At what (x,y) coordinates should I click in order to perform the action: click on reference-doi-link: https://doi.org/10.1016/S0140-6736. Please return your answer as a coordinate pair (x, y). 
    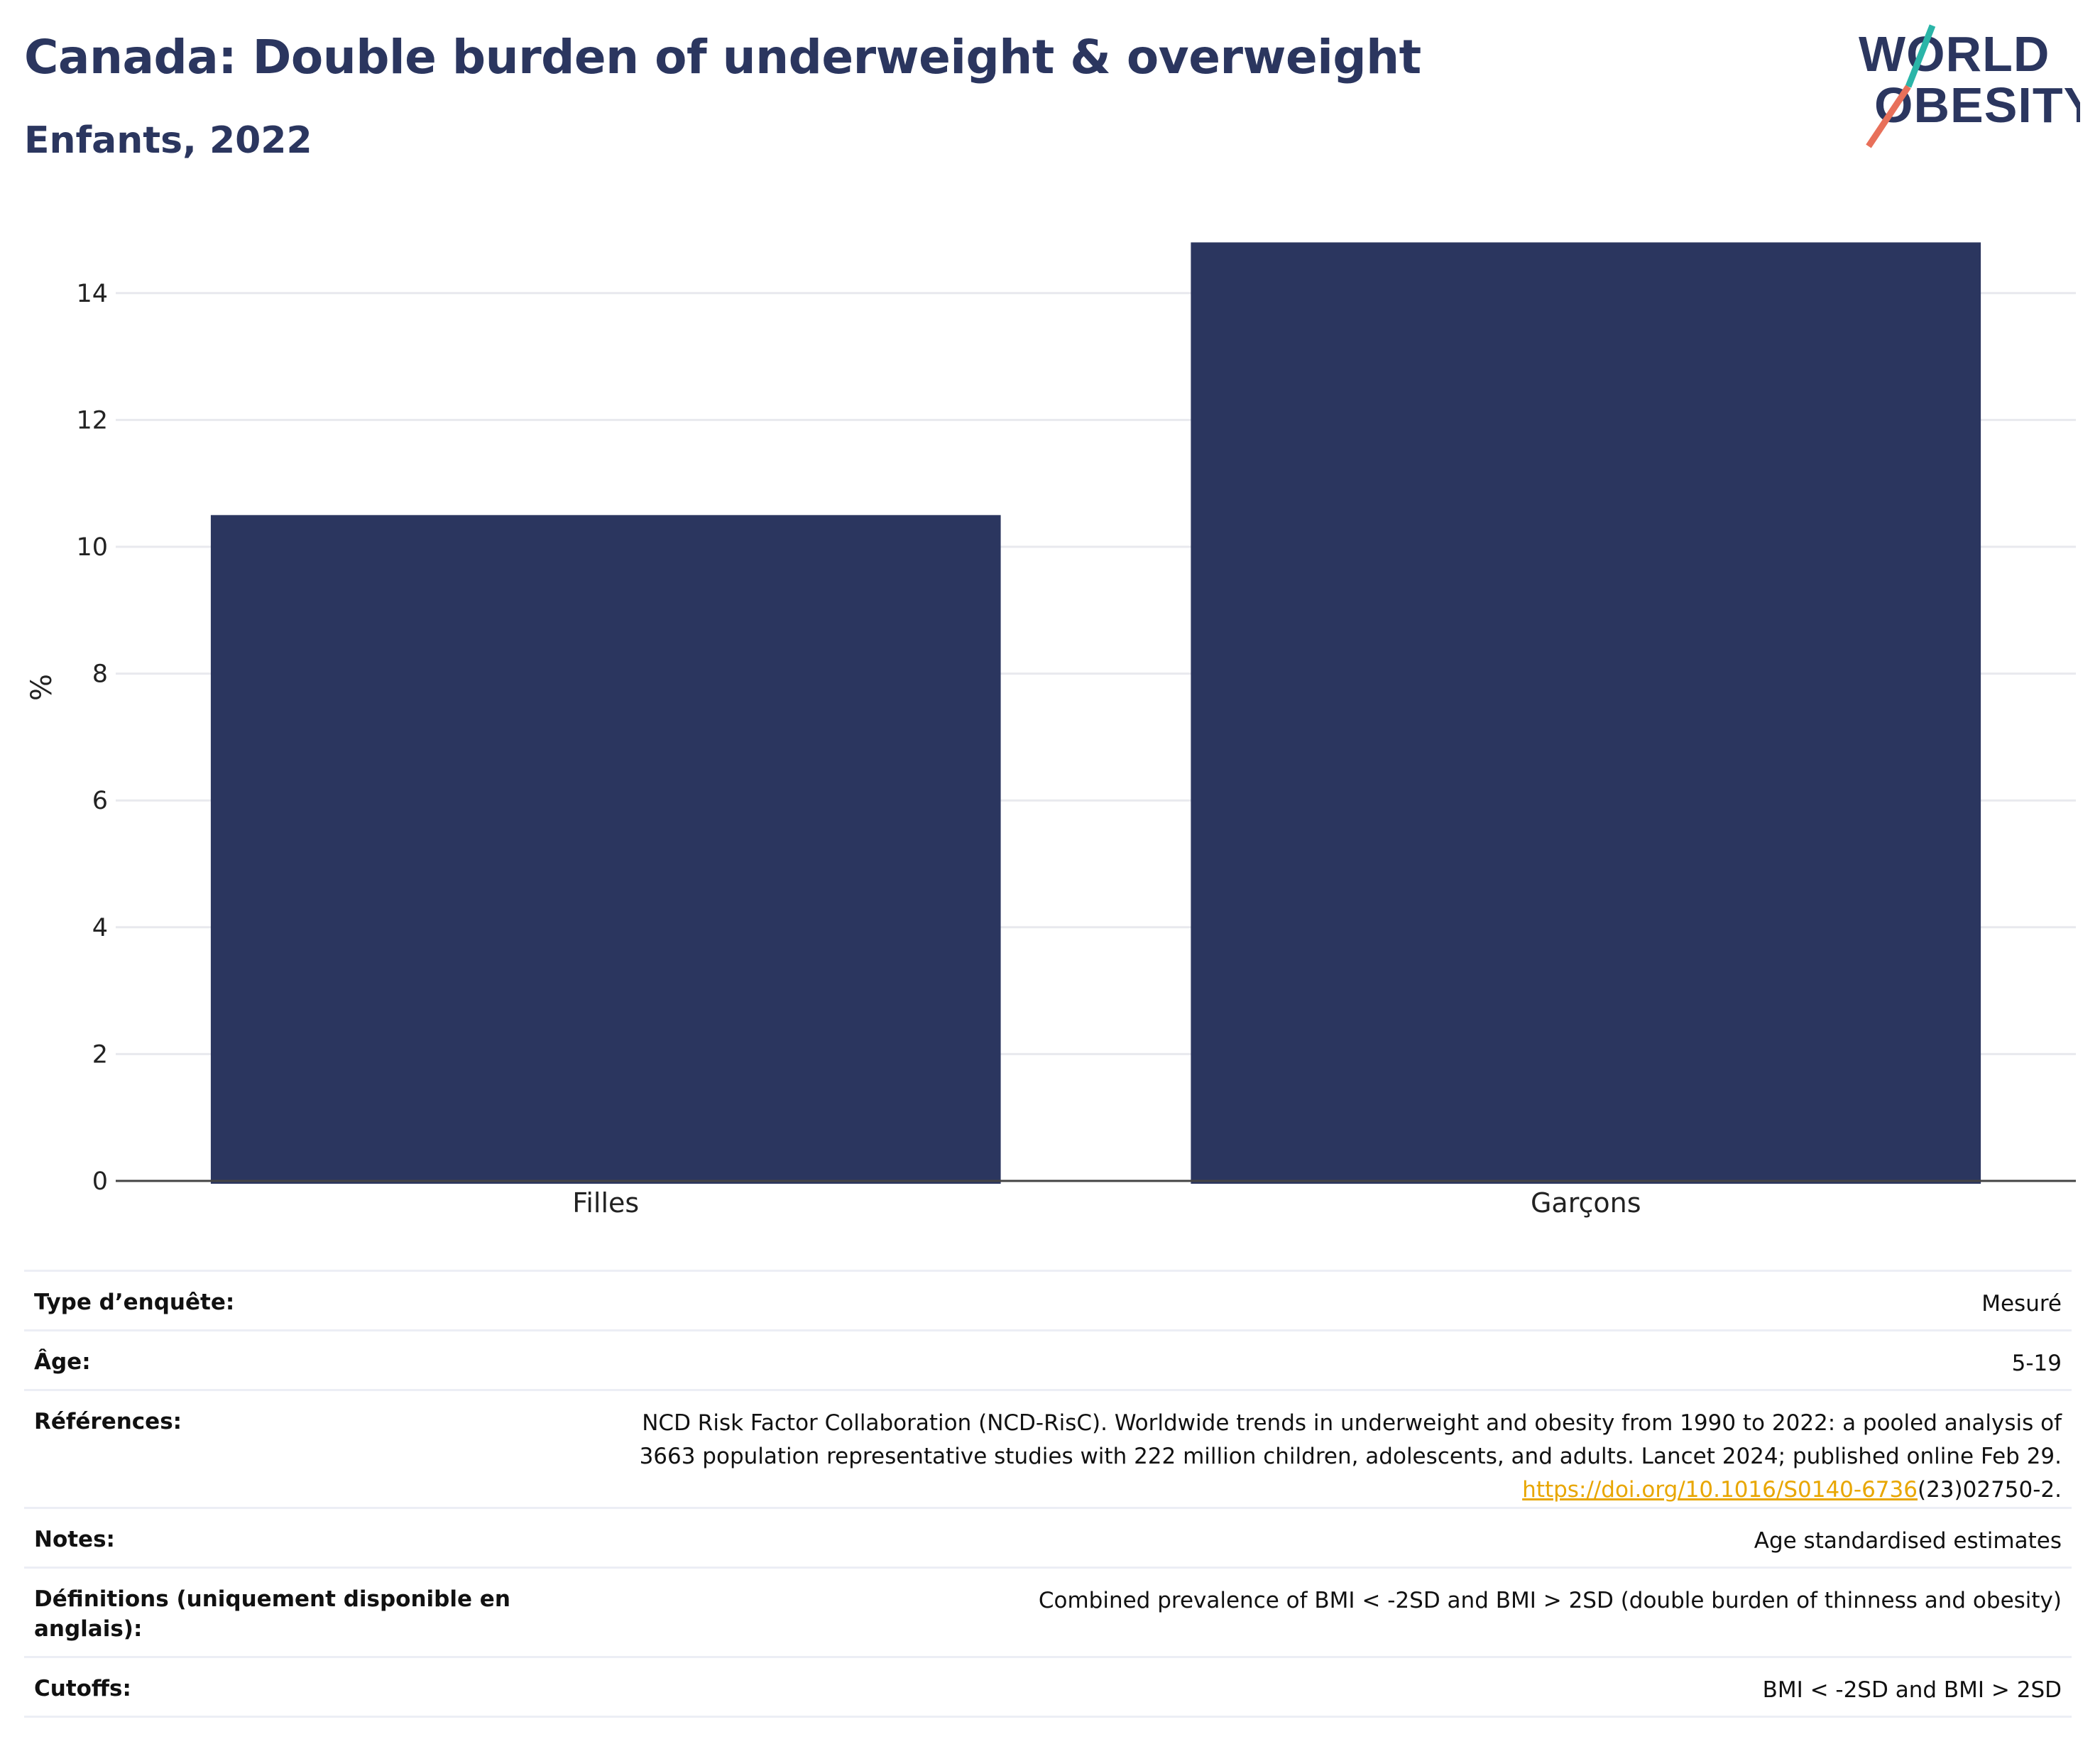
    Looking at the image, I should click on (1720, 1490).